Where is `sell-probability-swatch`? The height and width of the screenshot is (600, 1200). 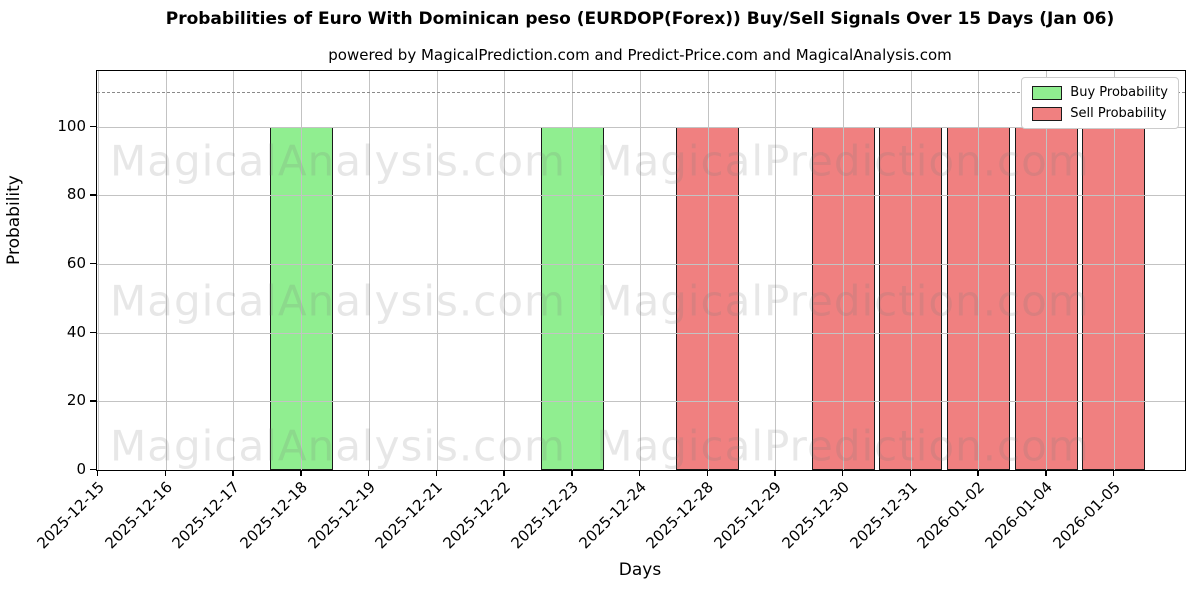 sell-probability-swatch is located at coordinates (1047, 113).